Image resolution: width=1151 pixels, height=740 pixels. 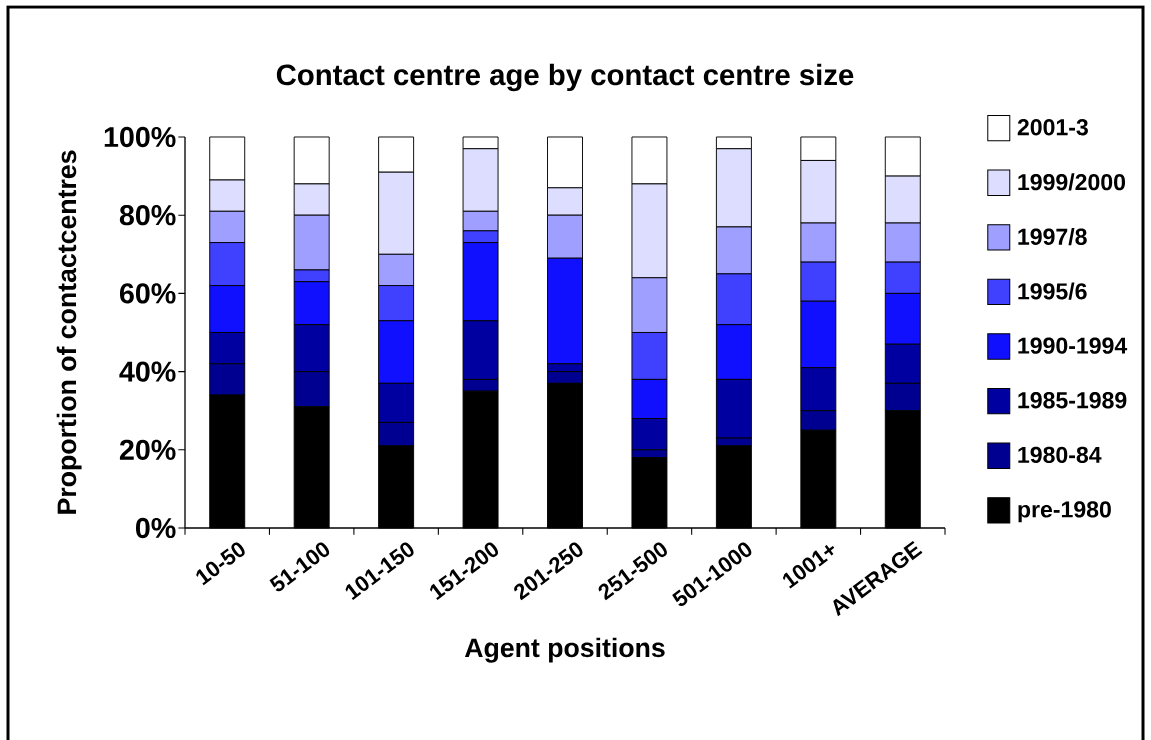 I want to click on x-axis-title: Agent positions, so click(x=564, y=650).